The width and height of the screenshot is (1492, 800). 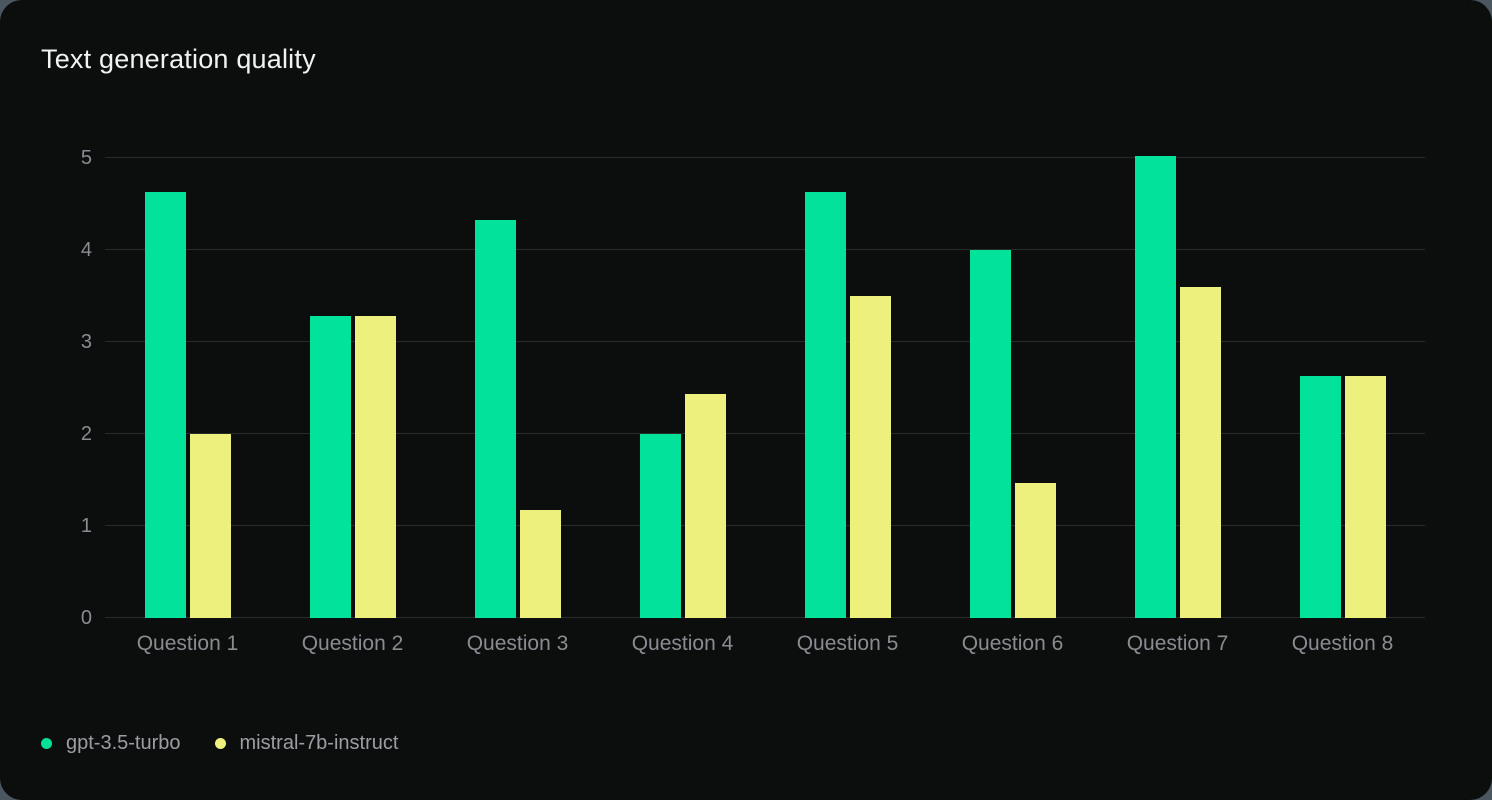 What do you see at coordinates (86, 526) in the screenshot?
I see `y-axis-tick-label: 1` at bounding box center [86, 526].